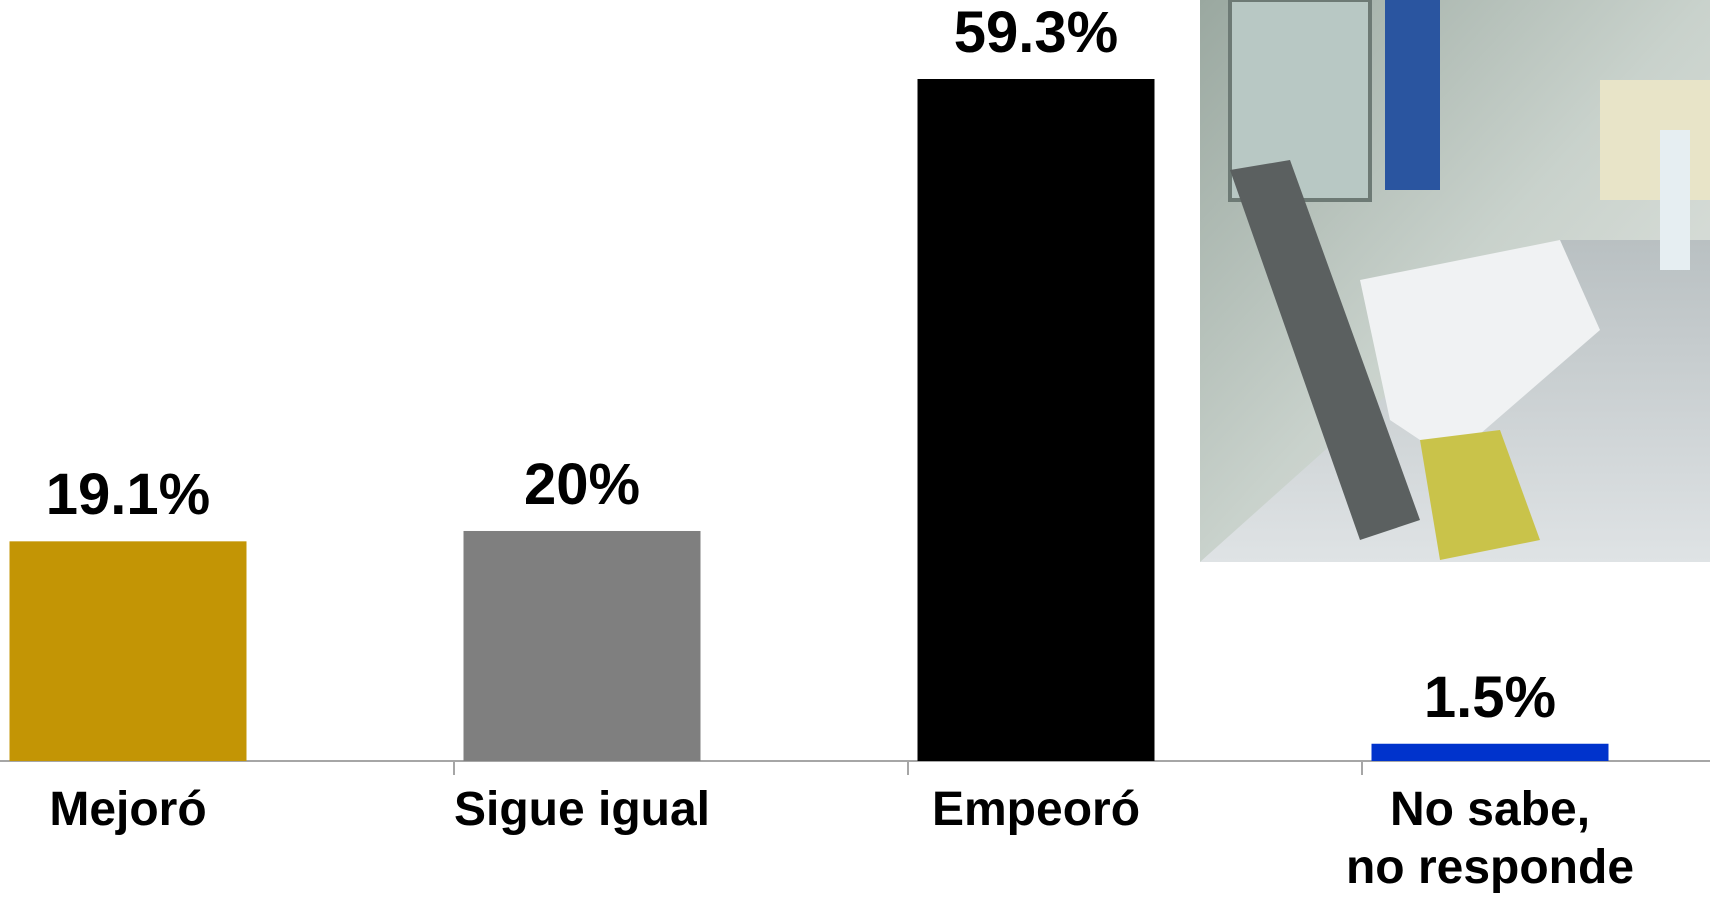 This screenshot has width=1710, height=900. I want to click on value-label: 1.5%, so click(1490, 697).